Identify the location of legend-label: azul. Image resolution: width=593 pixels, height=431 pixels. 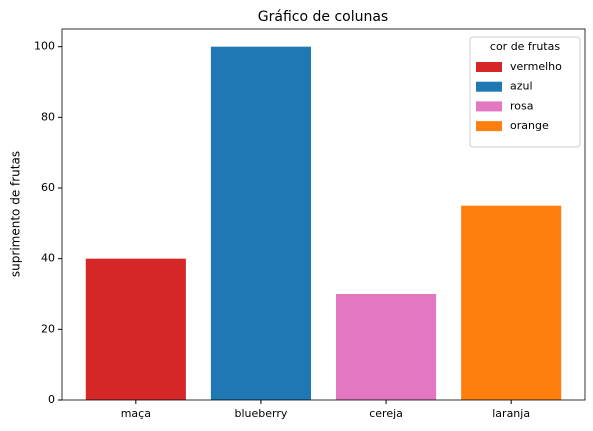
(521, 86).